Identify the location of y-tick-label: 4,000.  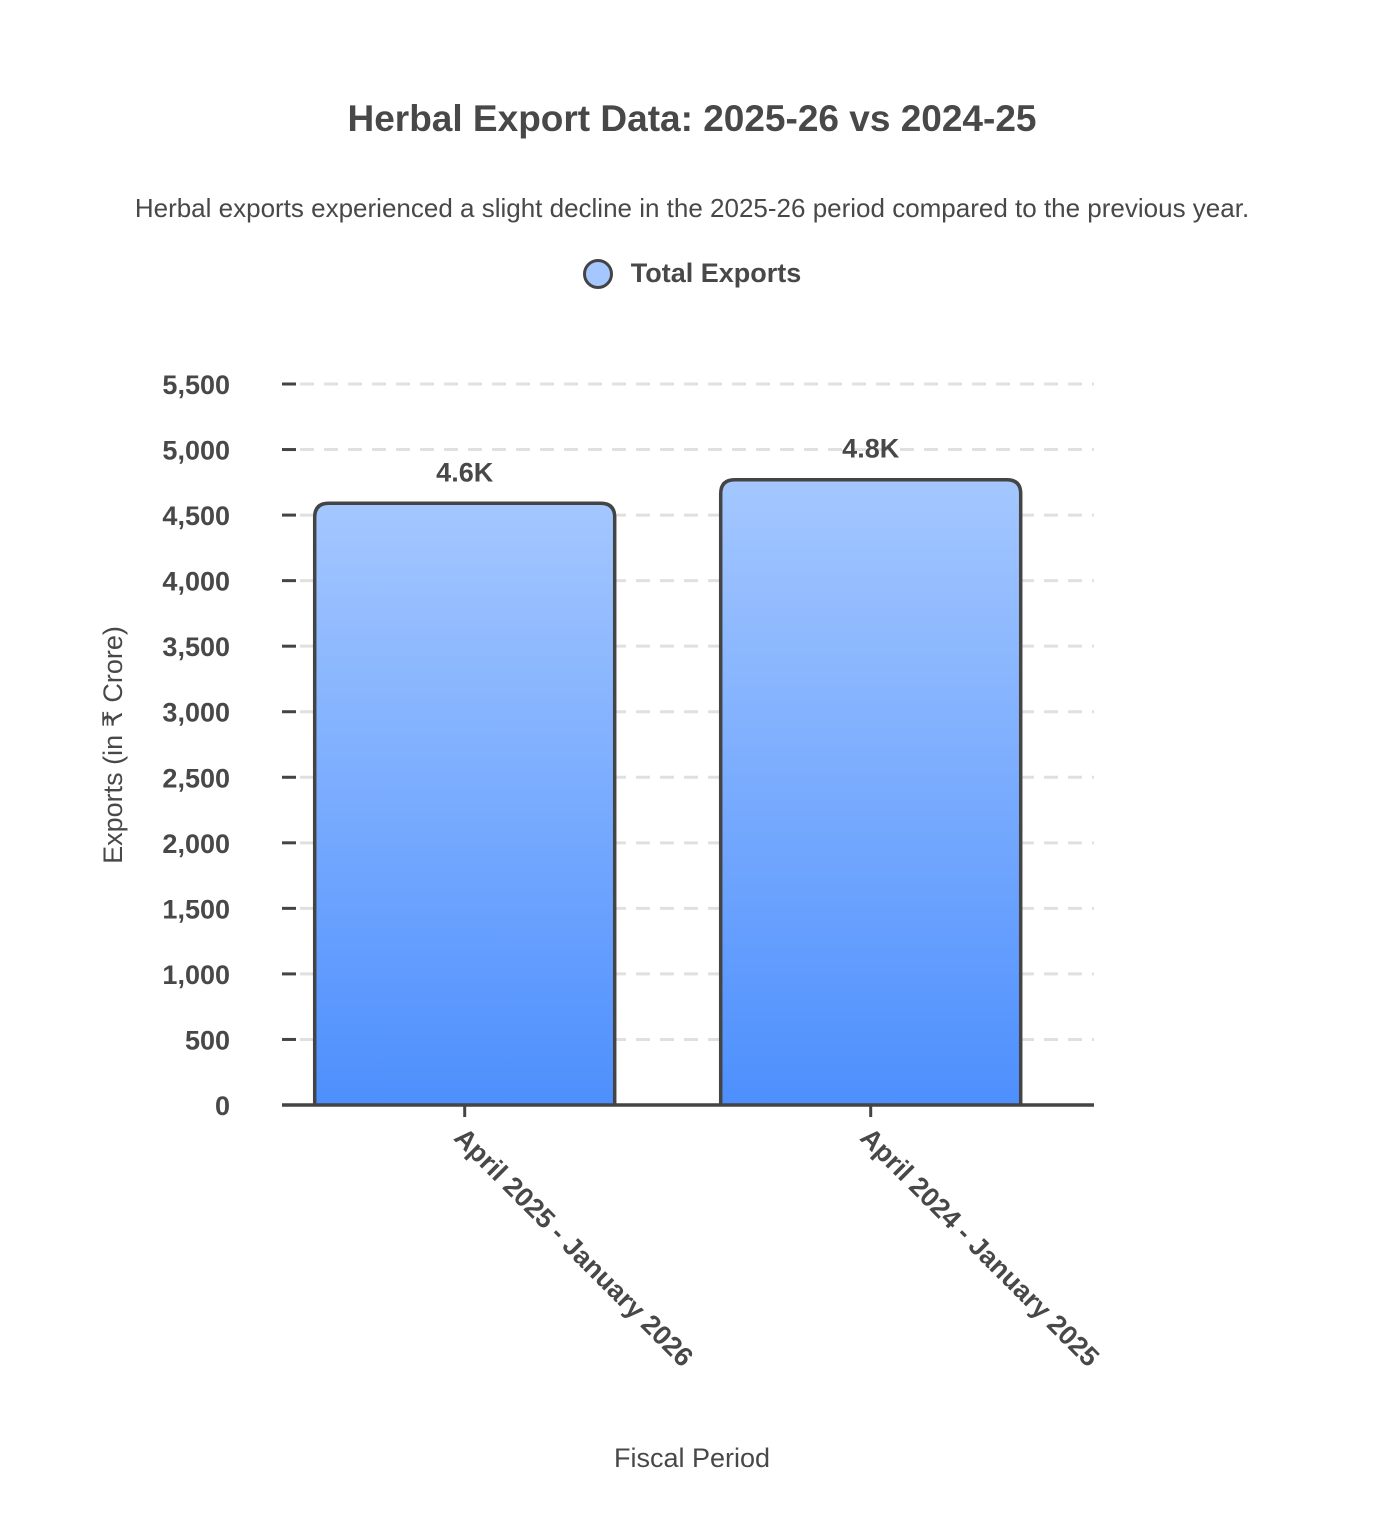
(196, 582).